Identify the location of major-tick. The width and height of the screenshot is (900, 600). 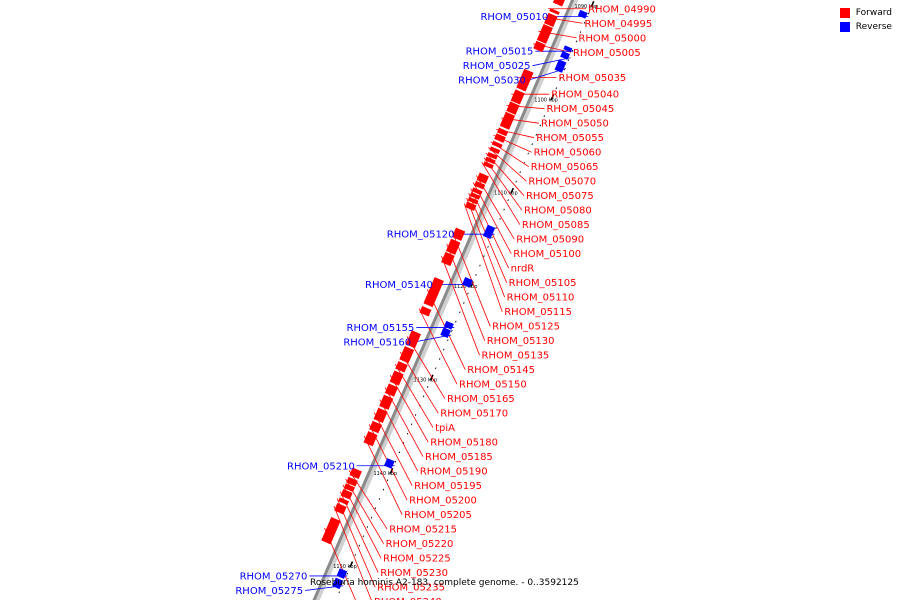
(552, 97).